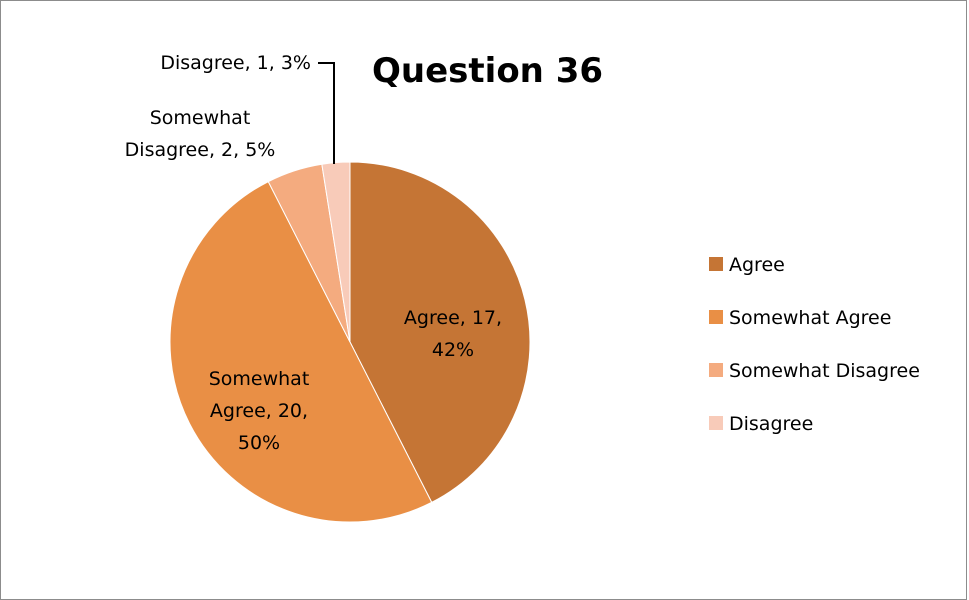  I want to click on leader-lines, so click(326, 113).